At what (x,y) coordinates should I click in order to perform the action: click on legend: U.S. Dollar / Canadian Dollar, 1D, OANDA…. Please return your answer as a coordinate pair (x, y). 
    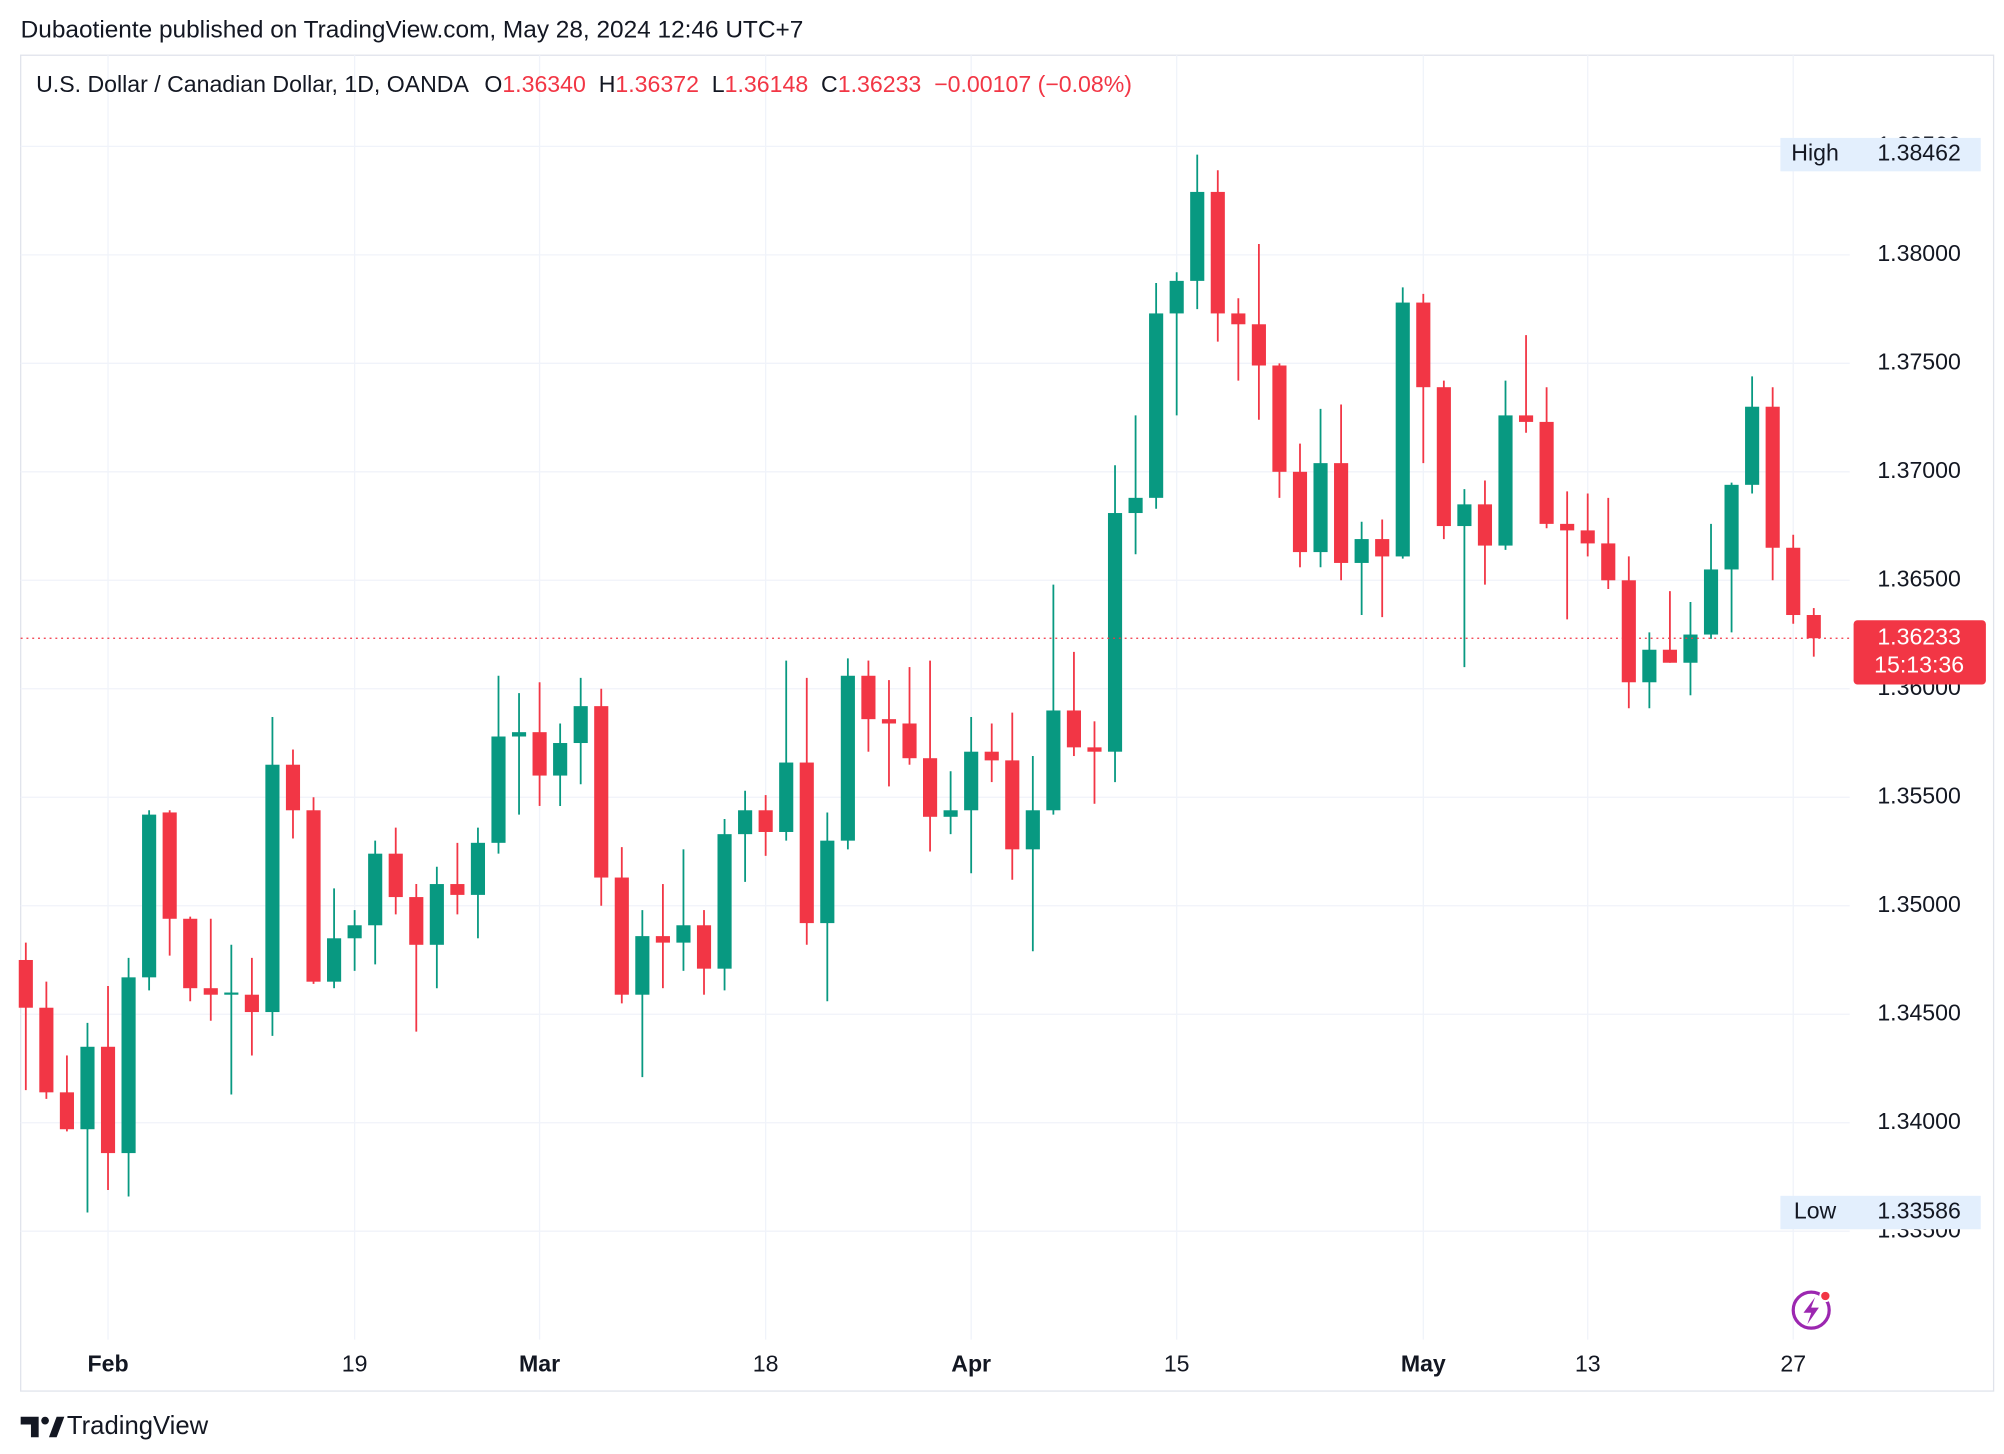
    Looking at the image, I should click on (584, 84).